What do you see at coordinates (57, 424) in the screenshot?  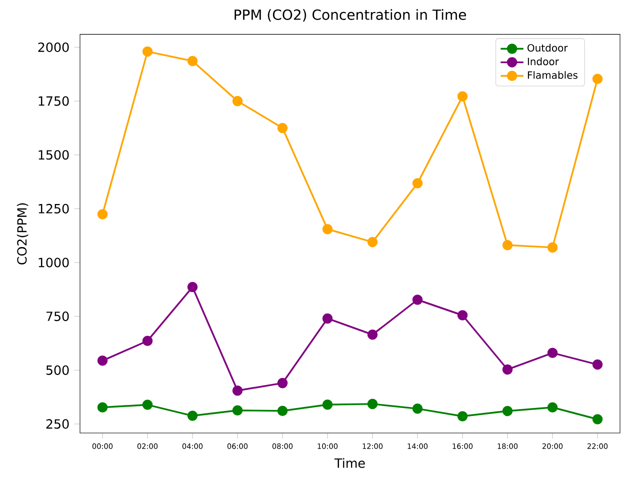 I see `y-tick-label: 250` at bounding box center [57, 424].